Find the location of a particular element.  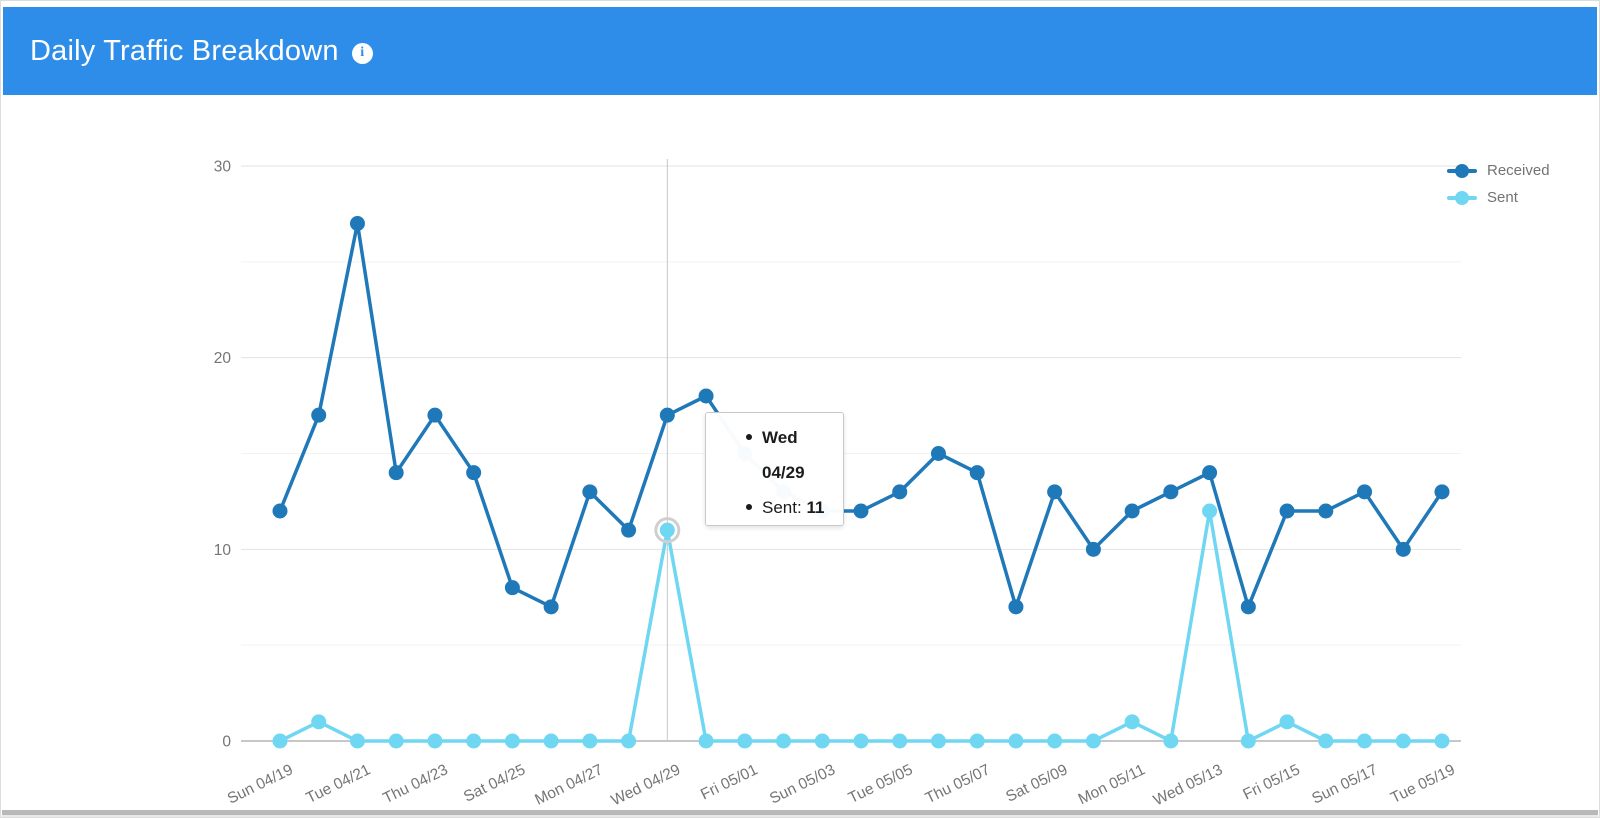

x-axis-label: Tue 05/05 is located at coordinates (881, 784).